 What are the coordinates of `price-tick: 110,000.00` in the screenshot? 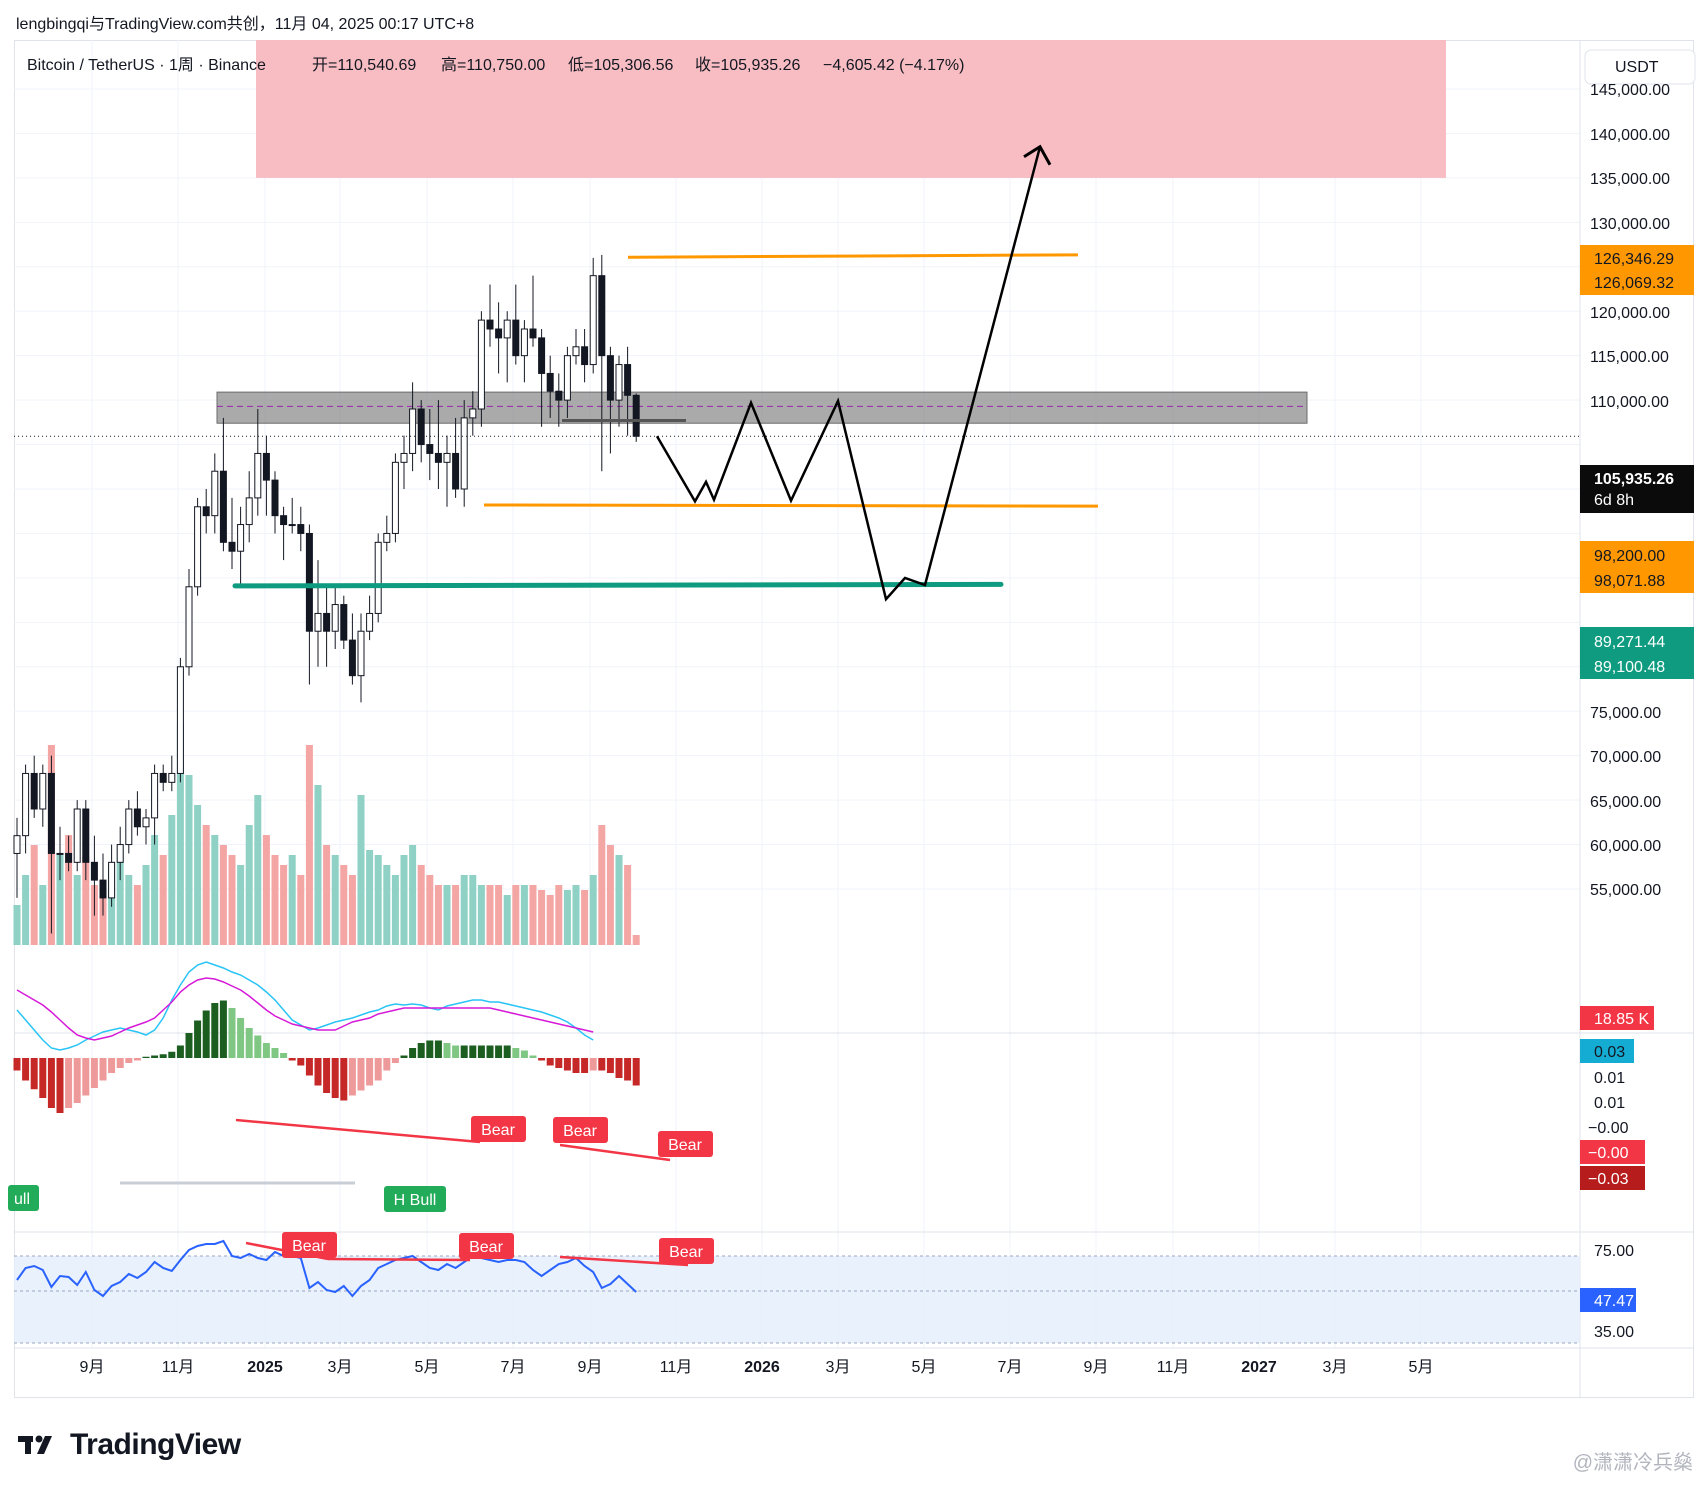 It's located at (1629, 402).